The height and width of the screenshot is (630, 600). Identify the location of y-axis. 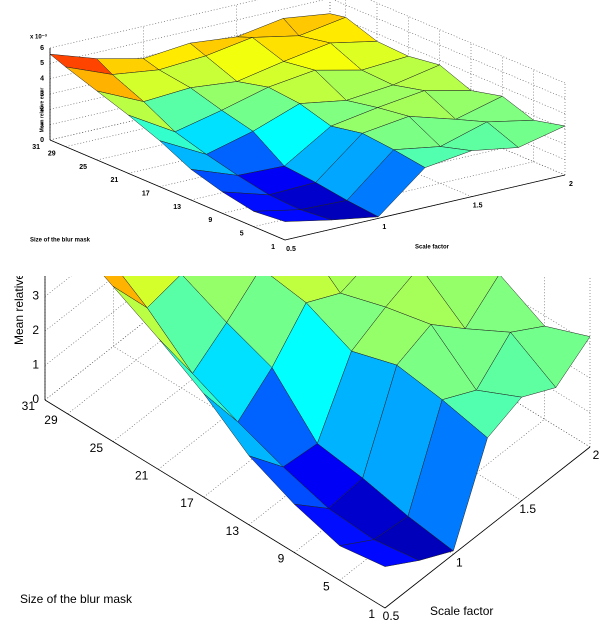
(167, 190).